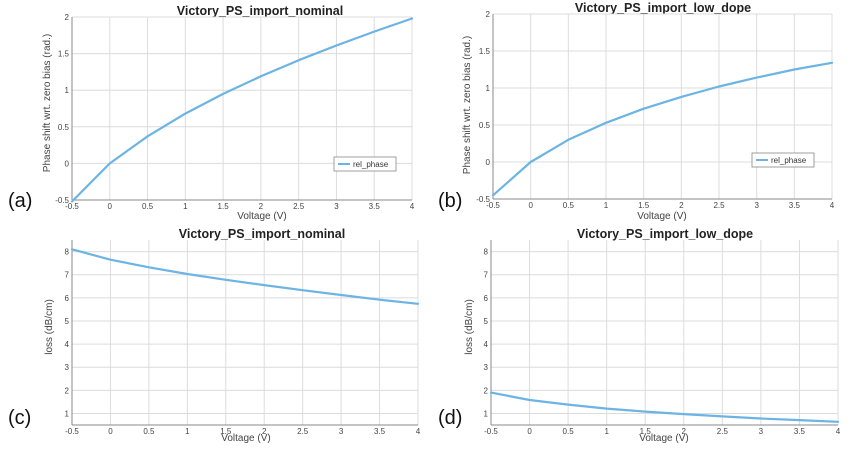 This screenshot has height=451, width=851. Describe the element at coordinates (19, 418) in the screenshot. I see `panel-label: (c)` at that location.